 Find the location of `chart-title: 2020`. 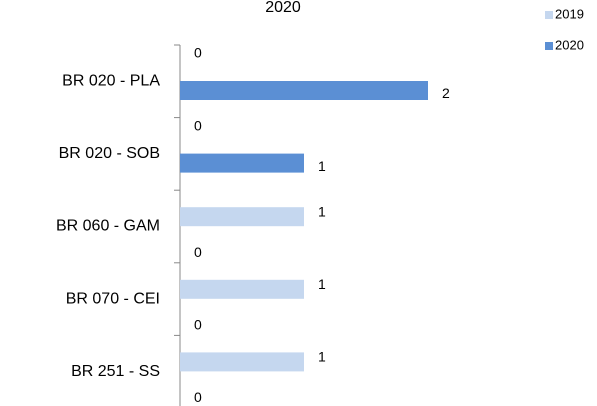

chart-title: 2020 is located at coordinates (283, 8).